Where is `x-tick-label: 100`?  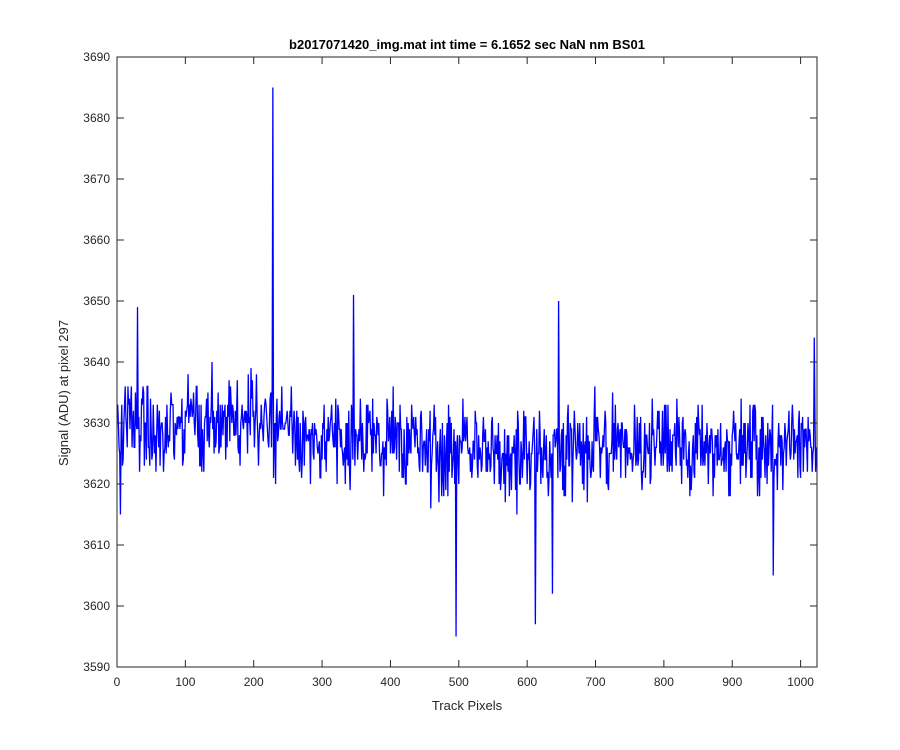 x-tick-label: 100 is located at coordinates (185, 682).